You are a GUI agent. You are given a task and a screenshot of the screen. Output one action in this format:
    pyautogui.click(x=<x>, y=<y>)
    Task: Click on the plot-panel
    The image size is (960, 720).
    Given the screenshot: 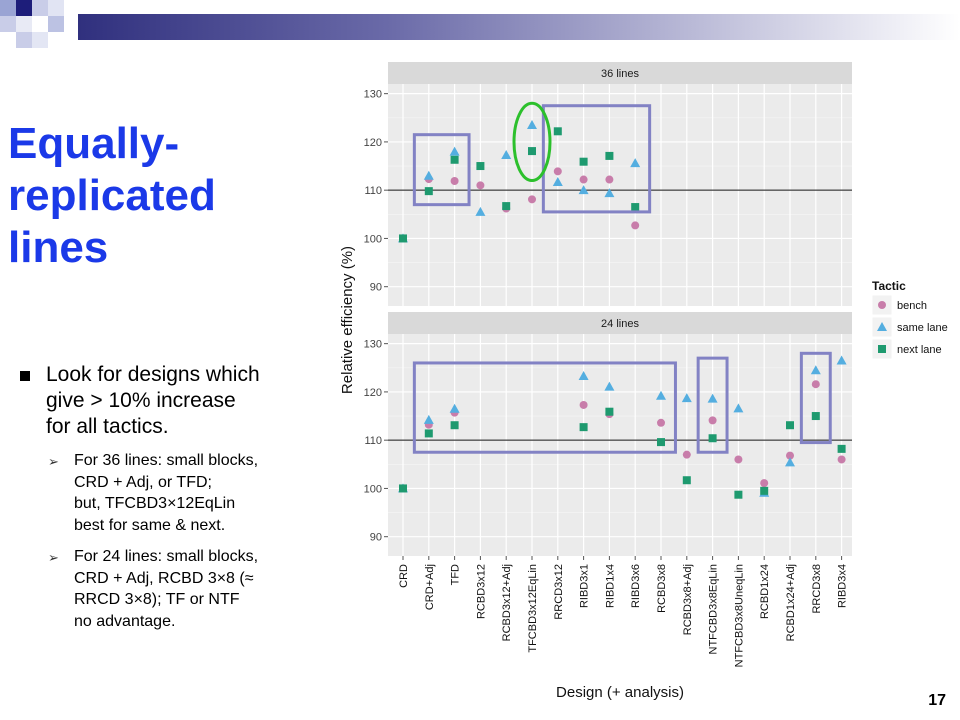 What is the action you would take?
    pyautogui.click(x=620, y=195)
    